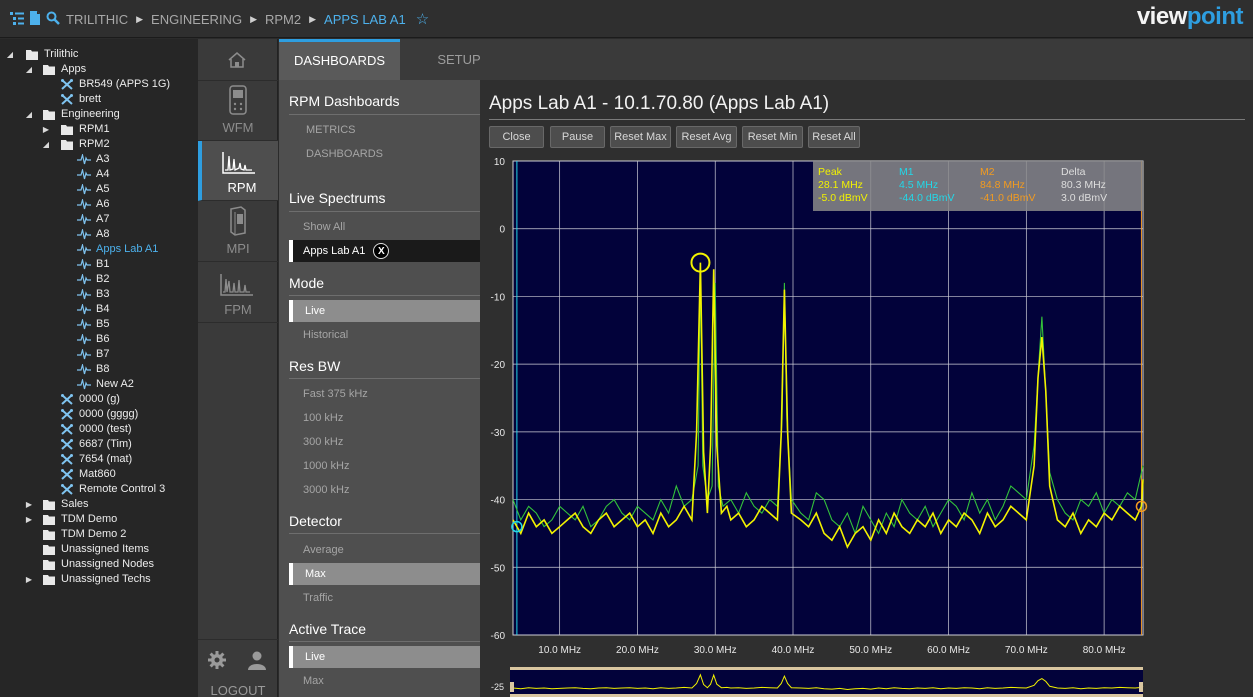 Image resolution: width=1253 pixels, height=697 pixels. What do you see at coordinates (67, 84) in the screenshot?
I see `tools-icon` at bounding box center [67, 84].